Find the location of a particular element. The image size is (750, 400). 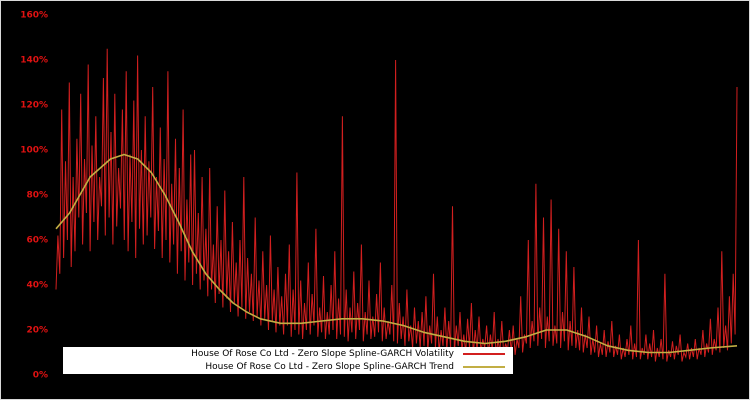

y-tick-label: 100% is located at coordinates (34, 151).